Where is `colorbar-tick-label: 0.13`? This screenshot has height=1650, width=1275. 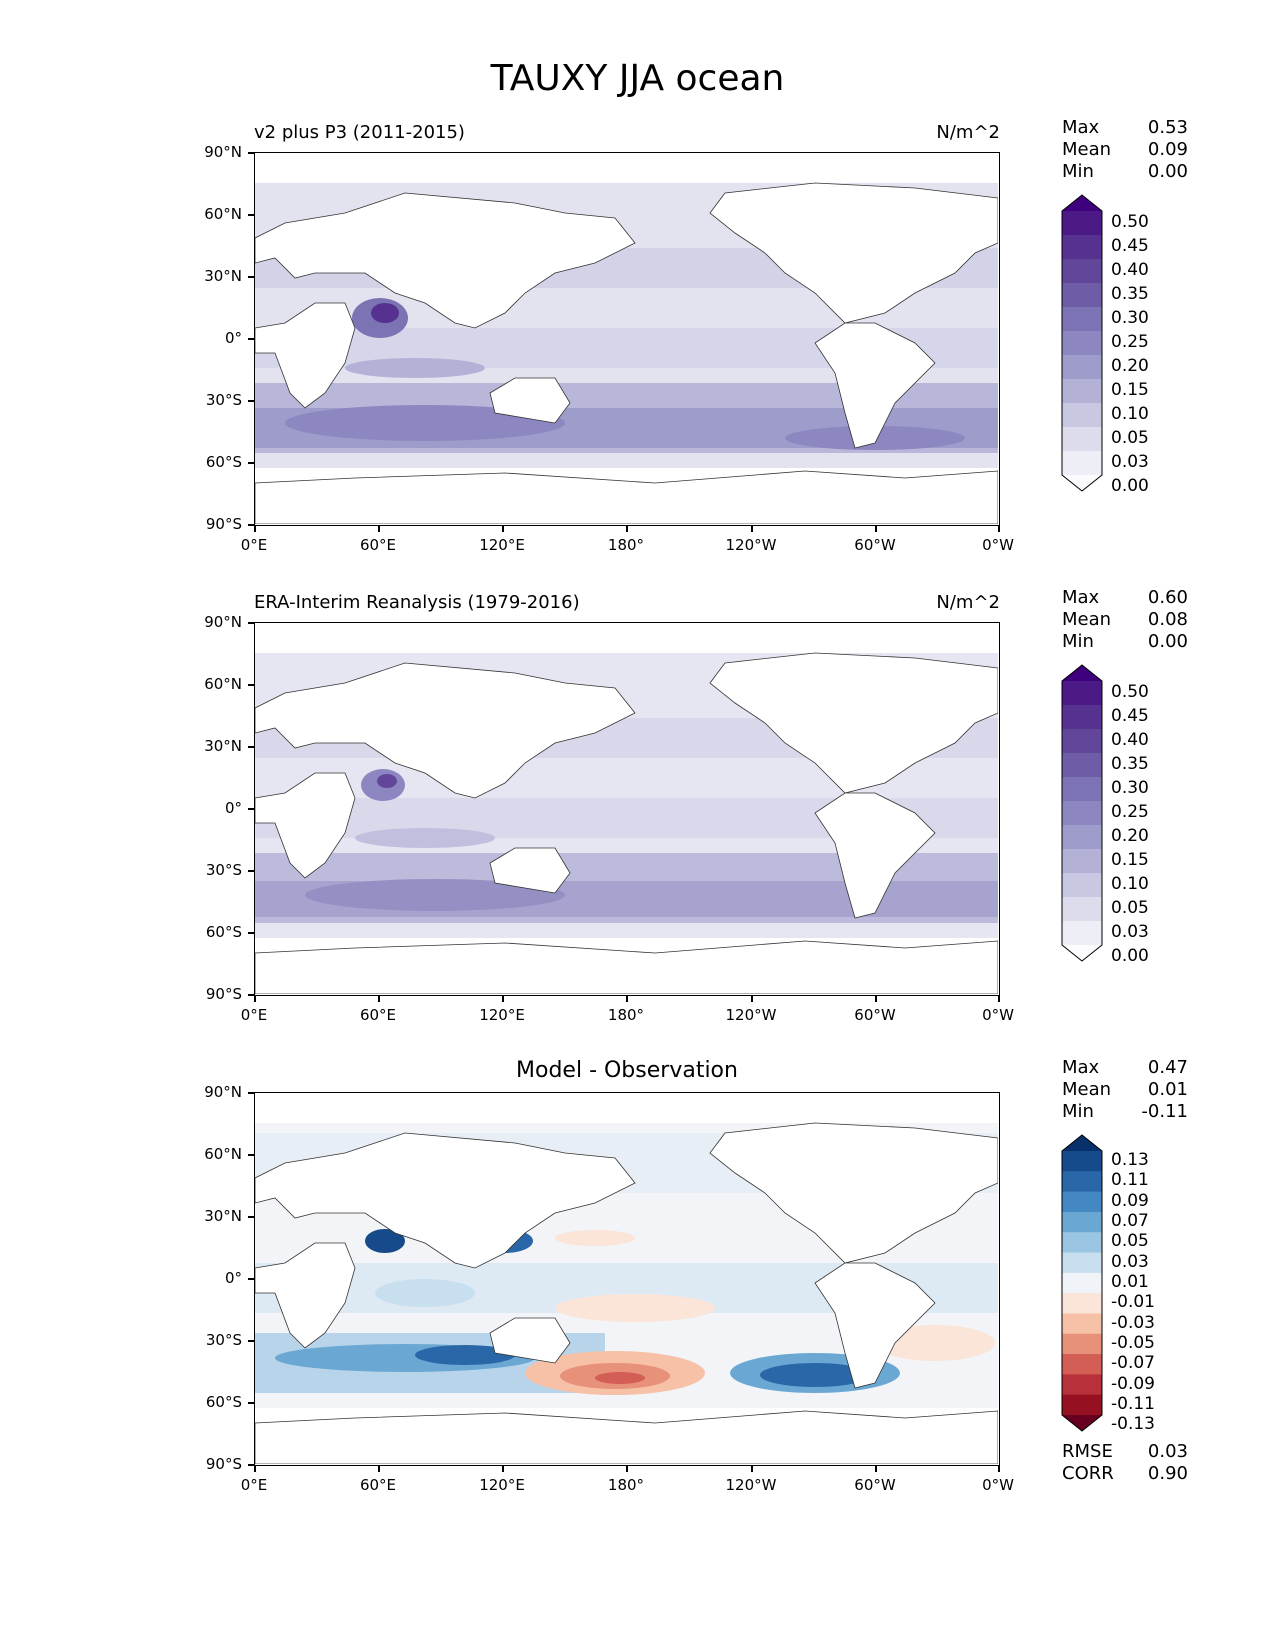
colorbar-tick-label: 0.13 is located at coordinates (1130, 1160).